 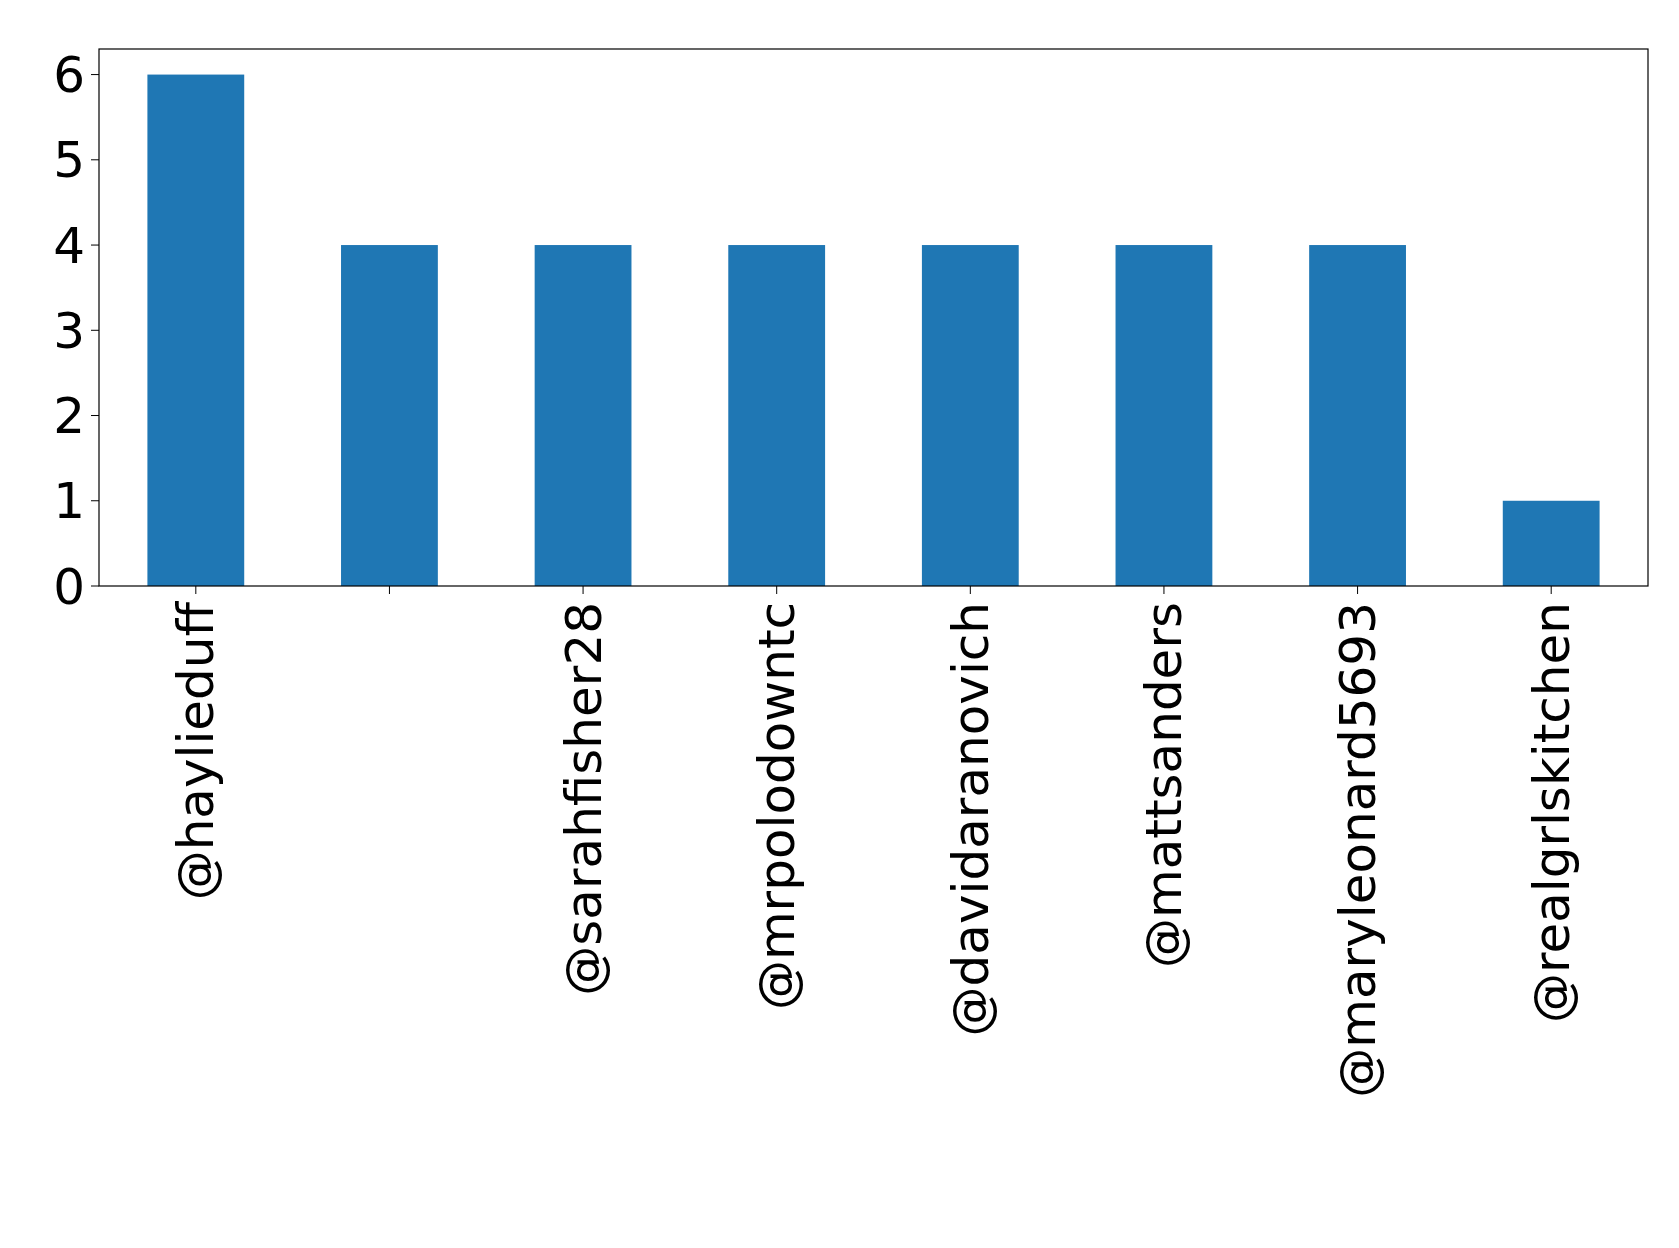 What do you see at coordinates (1551, 813) in the screenshot?
I see `x-tick-label: @realgrlskitchen` at bounding box center [1551, 813].